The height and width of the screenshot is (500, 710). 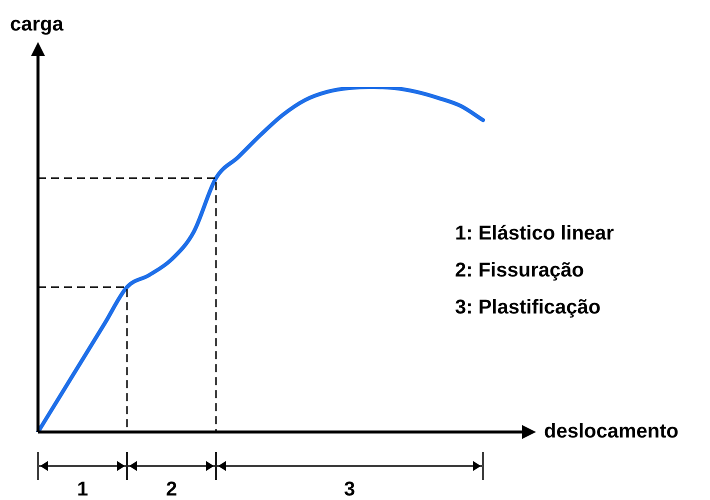 What do you see at coordinates (172, 489) in the screenshot?
I see `text: 2` at bounding box center [172, 489].